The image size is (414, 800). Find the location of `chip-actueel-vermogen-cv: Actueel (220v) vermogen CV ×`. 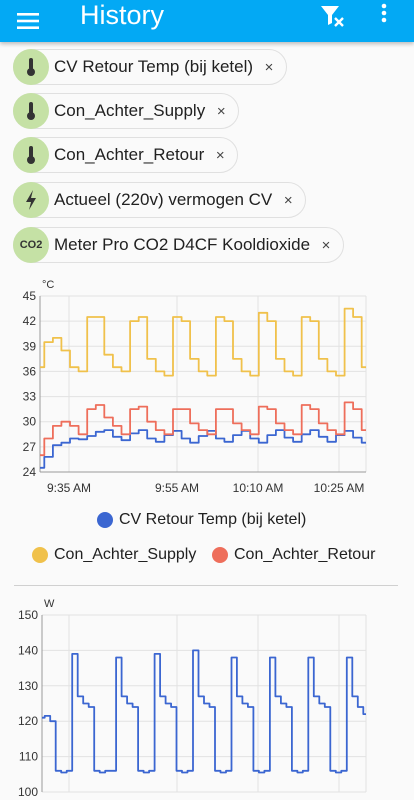

chip-actueel-vermogen-cv: Actueel (220v) vermogen CV × is located at coordinates (160, 200).